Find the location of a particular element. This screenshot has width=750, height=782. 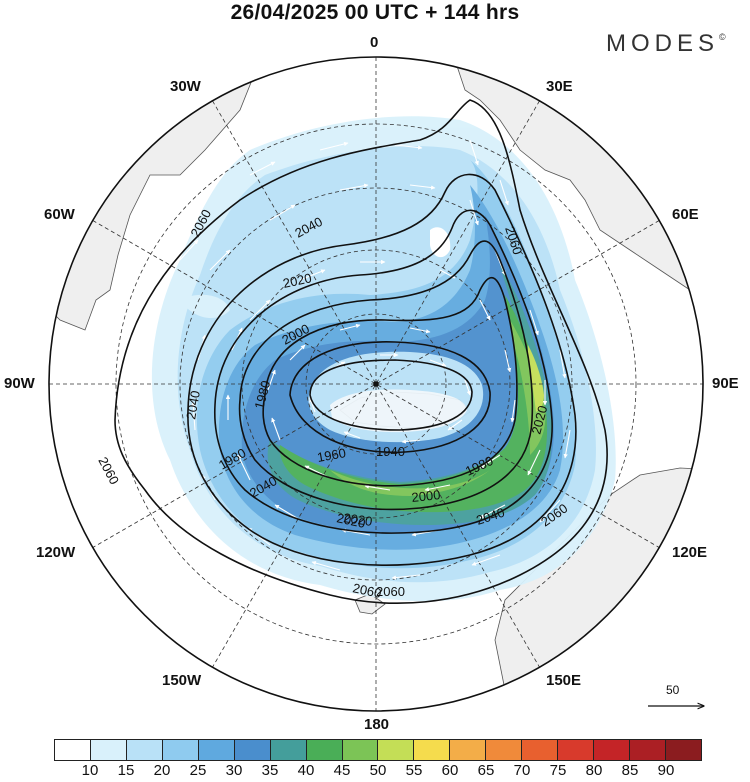

colorbar-tick-label: 65 is located at coordinates (486, 770).